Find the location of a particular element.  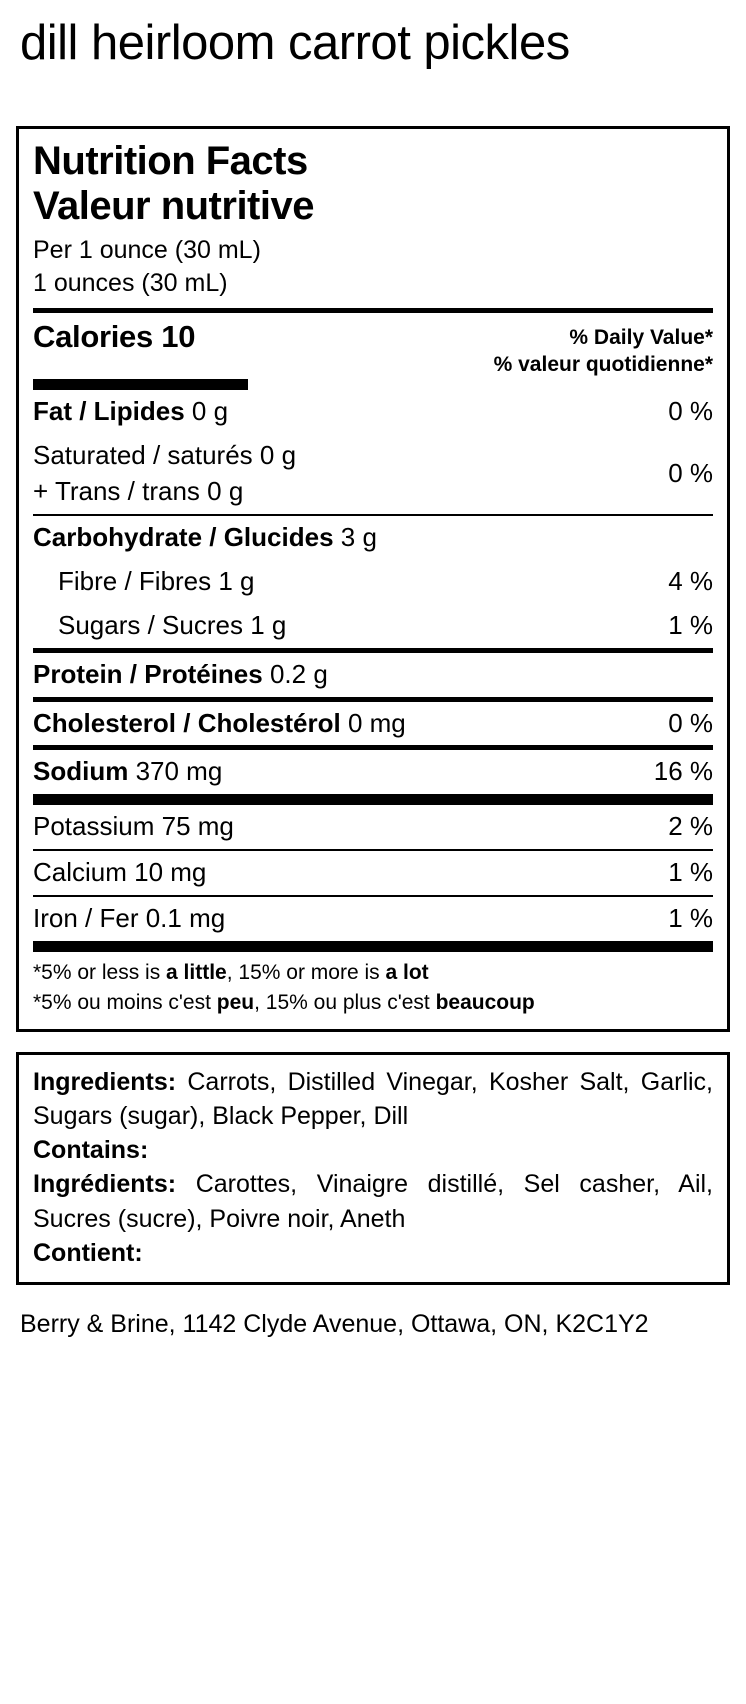

divider-above-cholesterol is located at coordinates (373, 699).